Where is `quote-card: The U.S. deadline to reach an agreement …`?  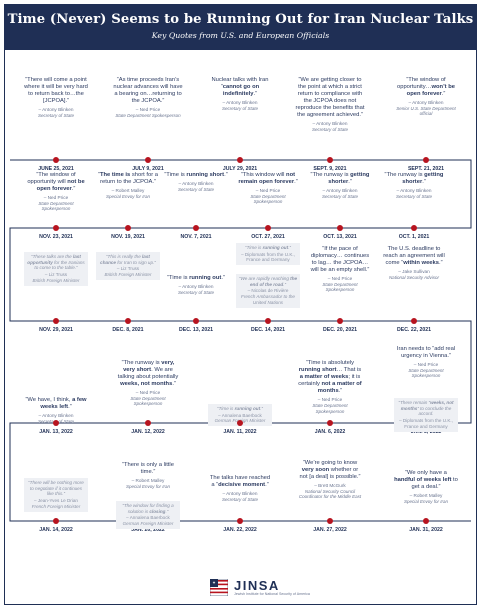 quote-card: The U.S. deadline to reach an agreement … is located at coordinates (414, 263).